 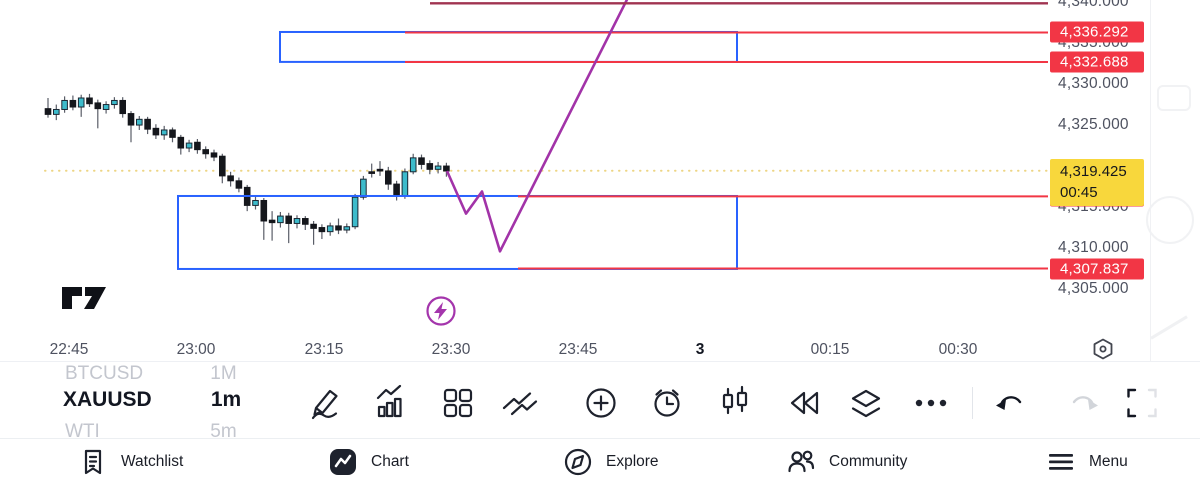 What do you see at coordinates (1081, 403) in the screenshot?
I see `redo-button` at bounding box center [1081, 403].